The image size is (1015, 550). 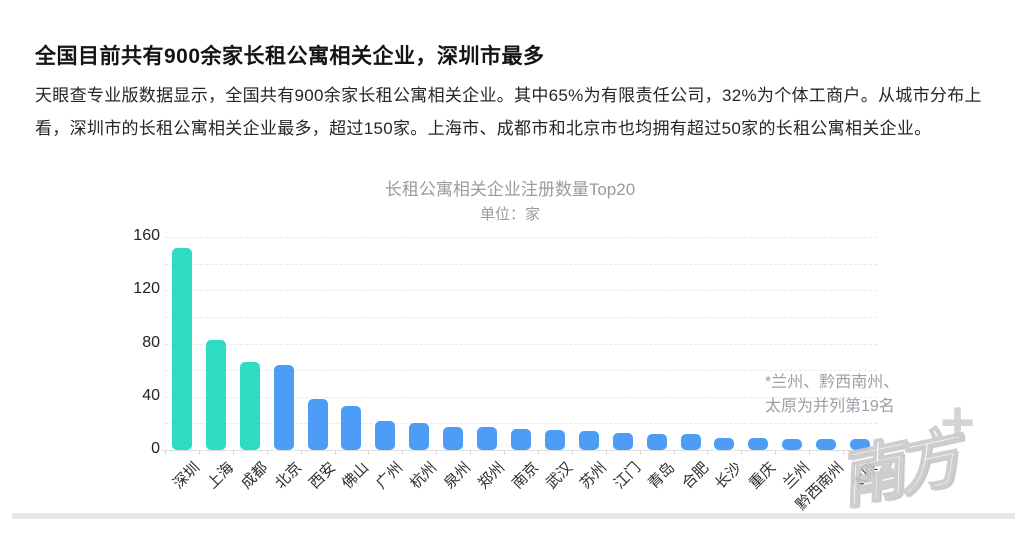 What do you see at coordinates (865, 395) in the screenshot?
I see `tie-note: *兰州、黔西南州、 太原为并列第19名` at bounding box center [865, 395].